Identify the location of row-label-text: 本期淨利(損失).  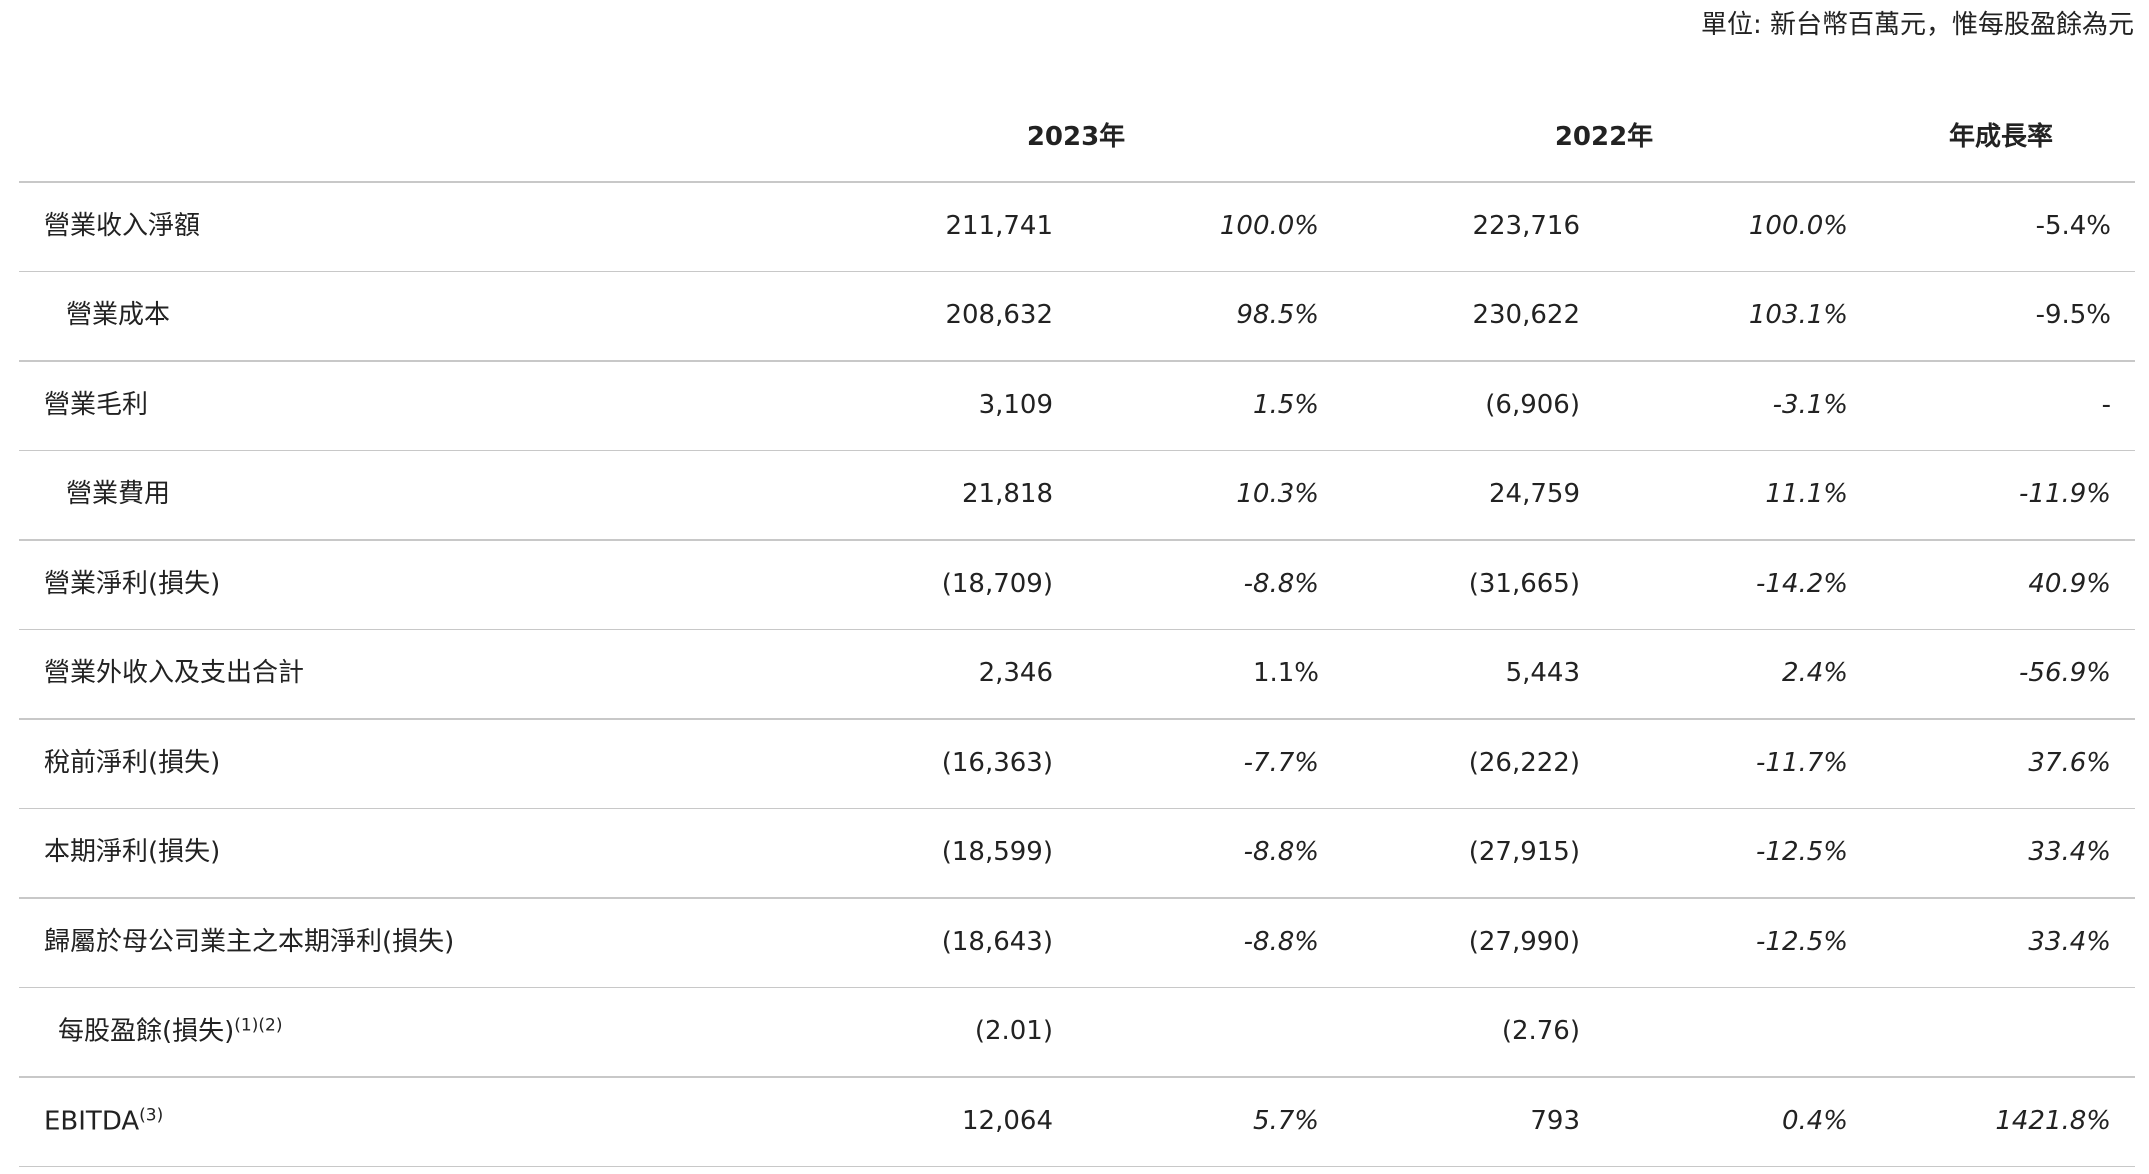
(132, 852).